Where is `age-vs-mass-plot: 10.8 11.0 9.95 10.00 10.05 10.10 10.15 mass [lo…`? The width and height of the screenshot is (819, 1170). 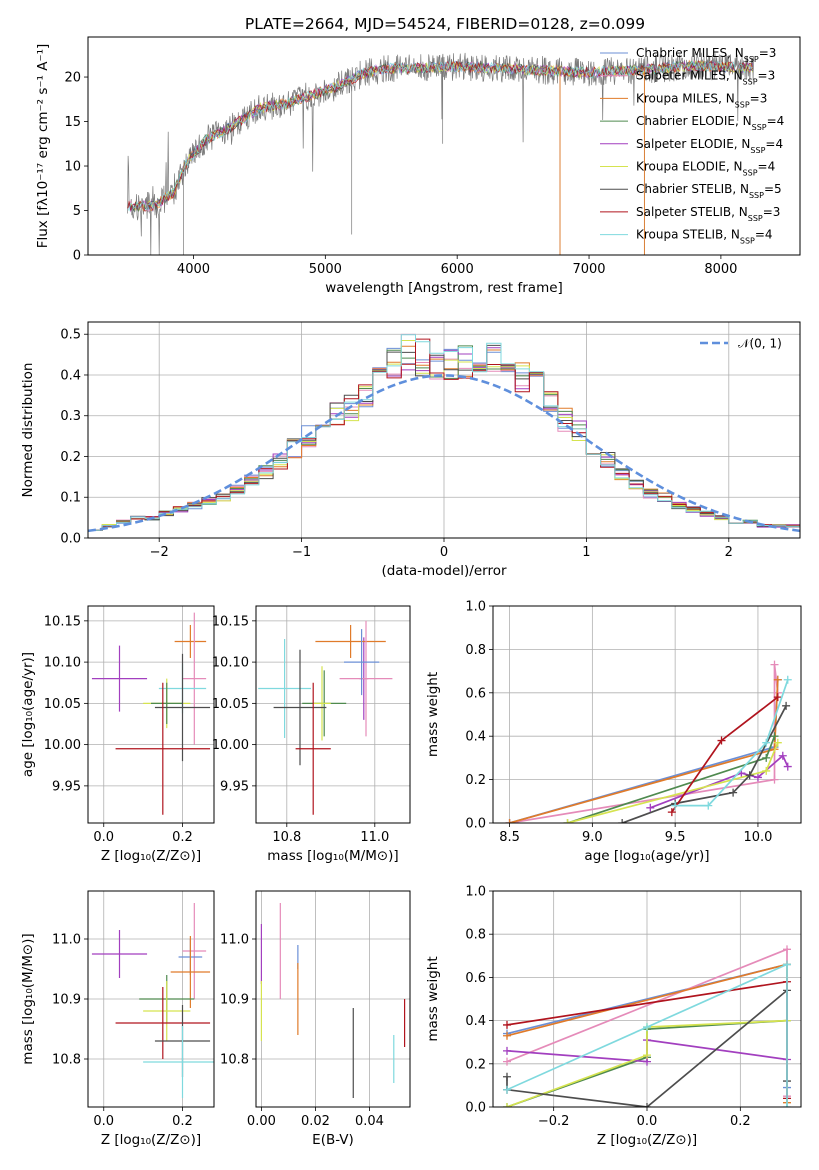 age-vs-mass-plot: 10.8 11.0 9.95 10.00 10.05 10.10 10.15 mass [lo… is located at coordinates (311, 734).